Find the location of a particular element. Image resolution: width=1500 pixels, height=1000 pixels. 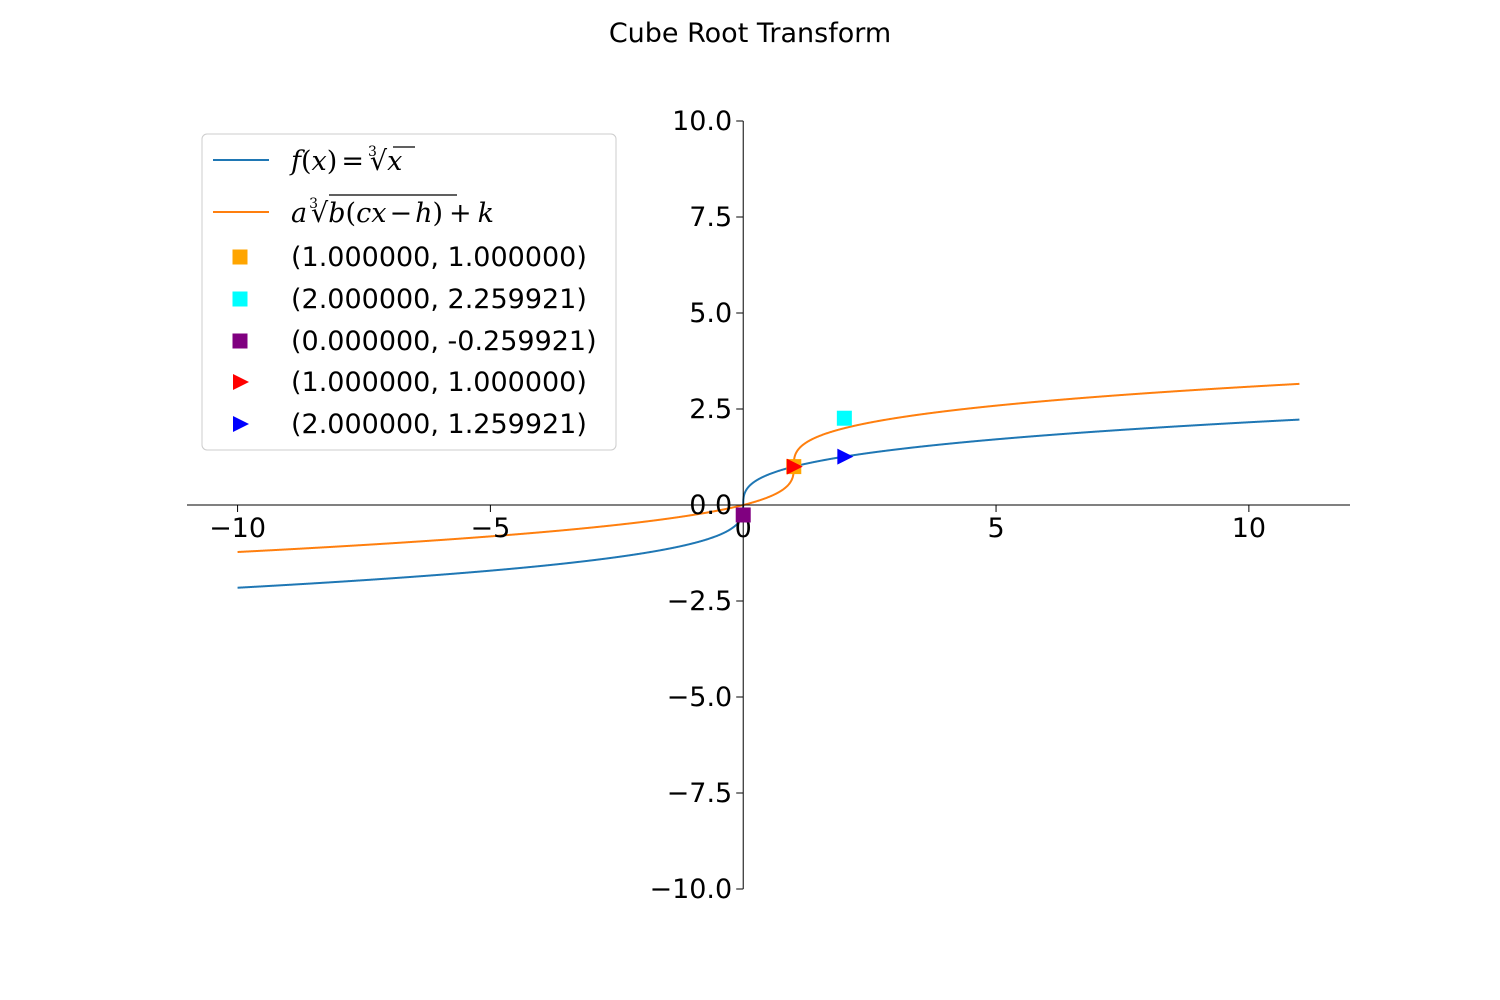

data-point-markers is located at coordinates (794, 466).